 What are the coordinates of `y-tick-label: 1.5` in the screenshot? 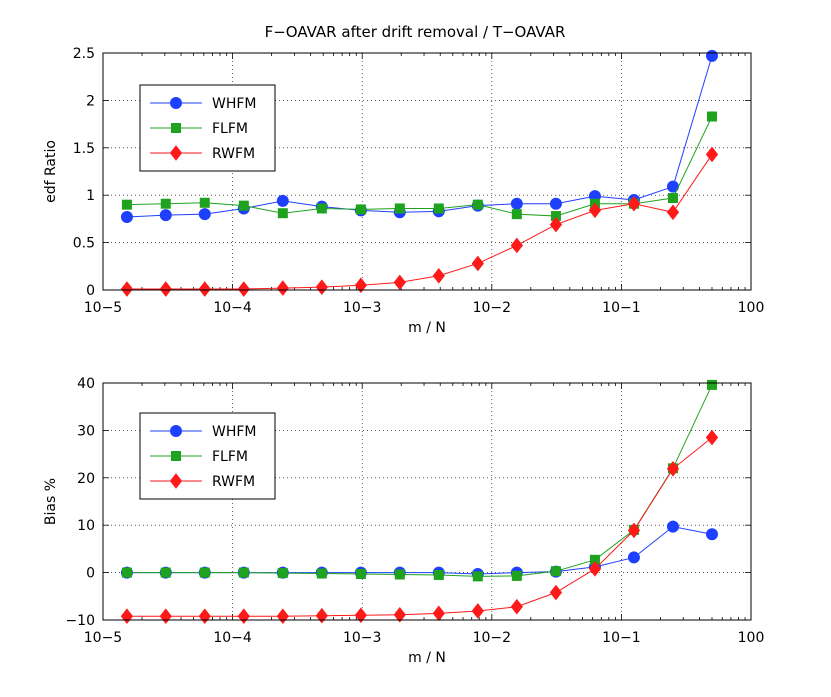 It's located at (84, 149).